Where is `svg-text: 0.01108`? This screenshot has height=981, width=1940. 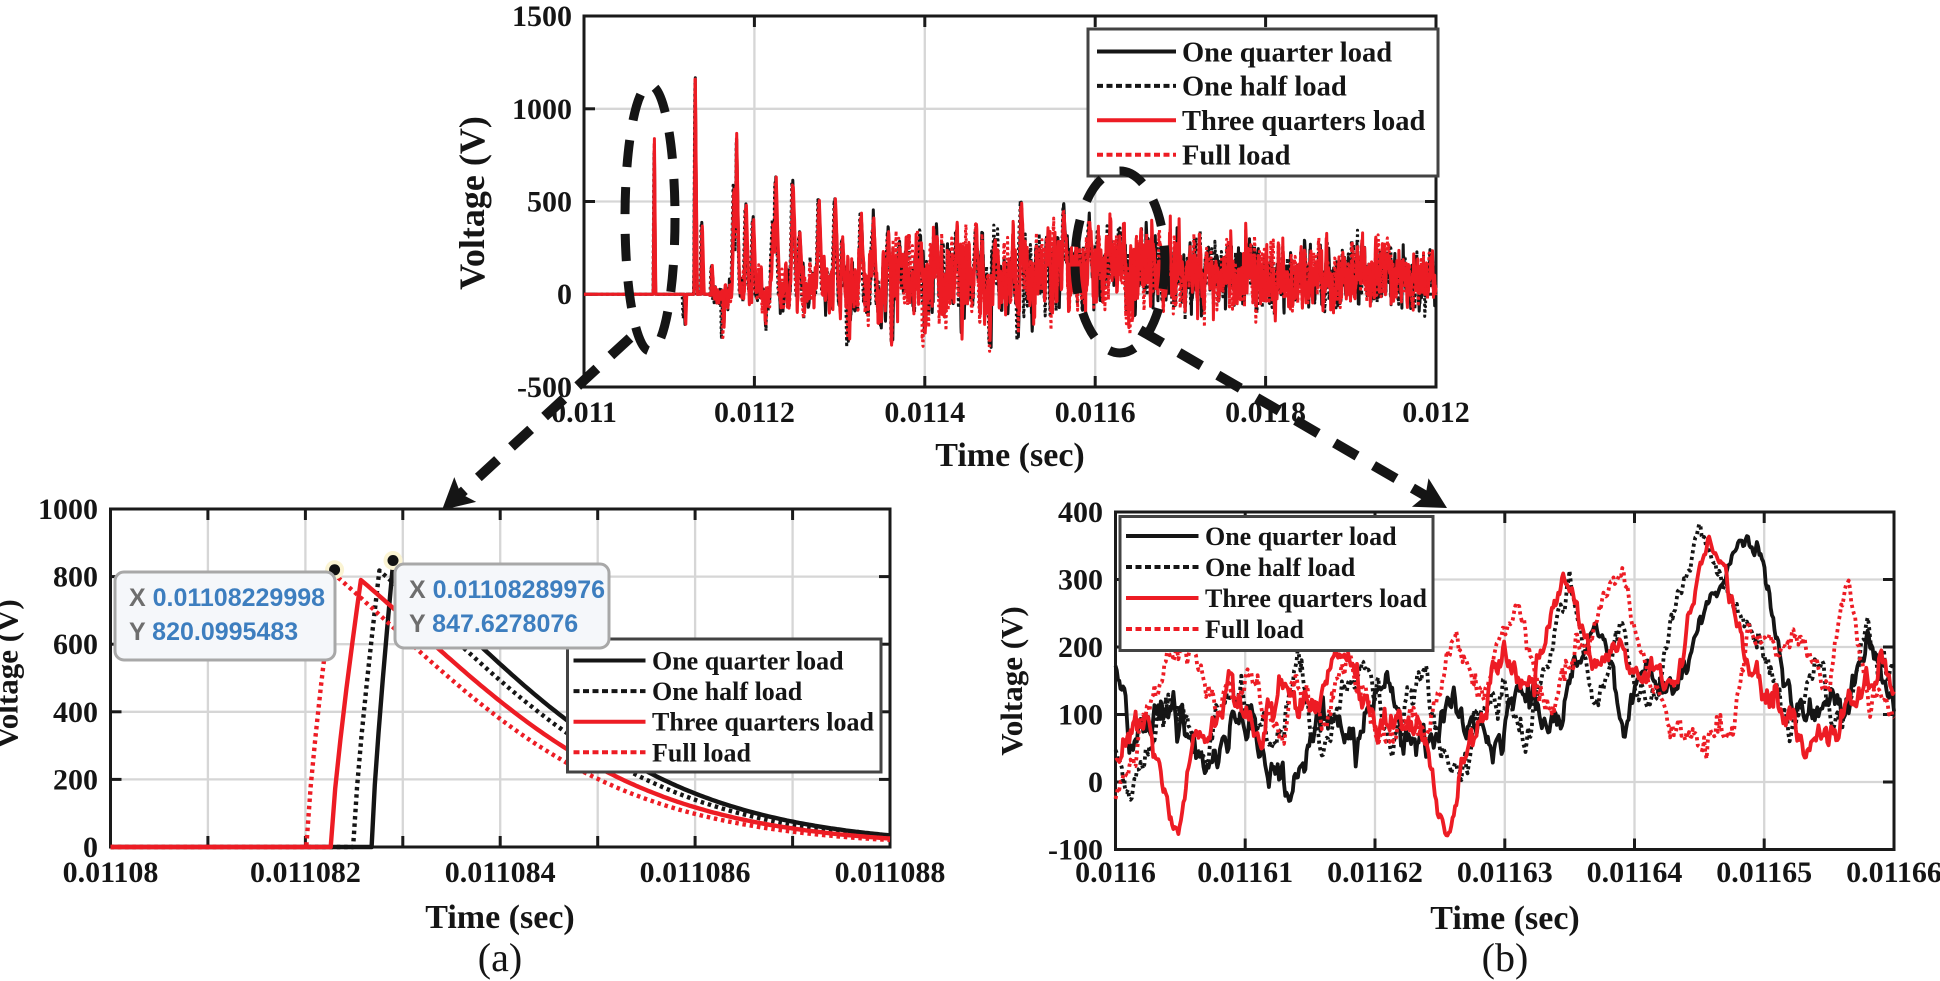
svg-text: 0.01108 is located at coordinates (111, 872).